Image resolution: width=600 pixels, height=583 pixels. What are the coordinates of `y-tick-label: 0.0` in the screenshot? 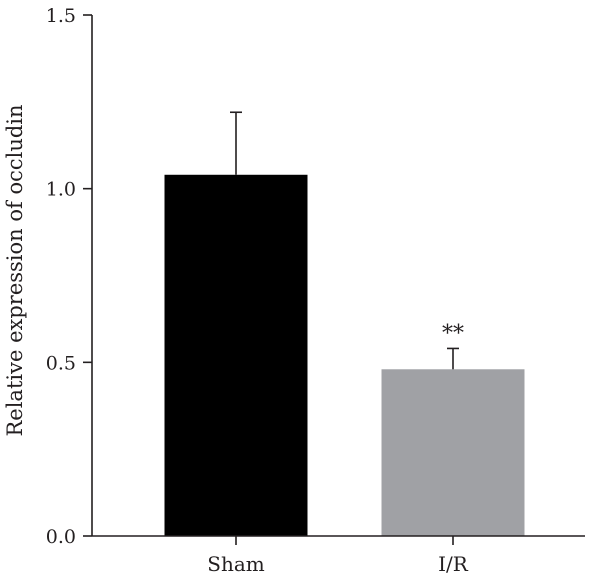 It's located at (61, 537).